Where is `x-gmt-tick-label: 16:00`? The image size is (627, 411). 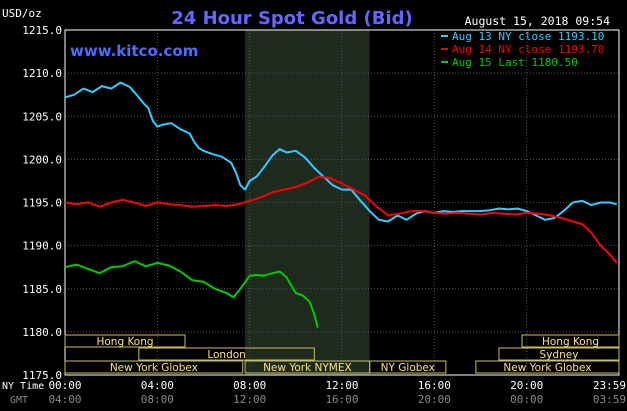
x-gmt-tick-label: 16:00 is located at coordinates (341, 399).